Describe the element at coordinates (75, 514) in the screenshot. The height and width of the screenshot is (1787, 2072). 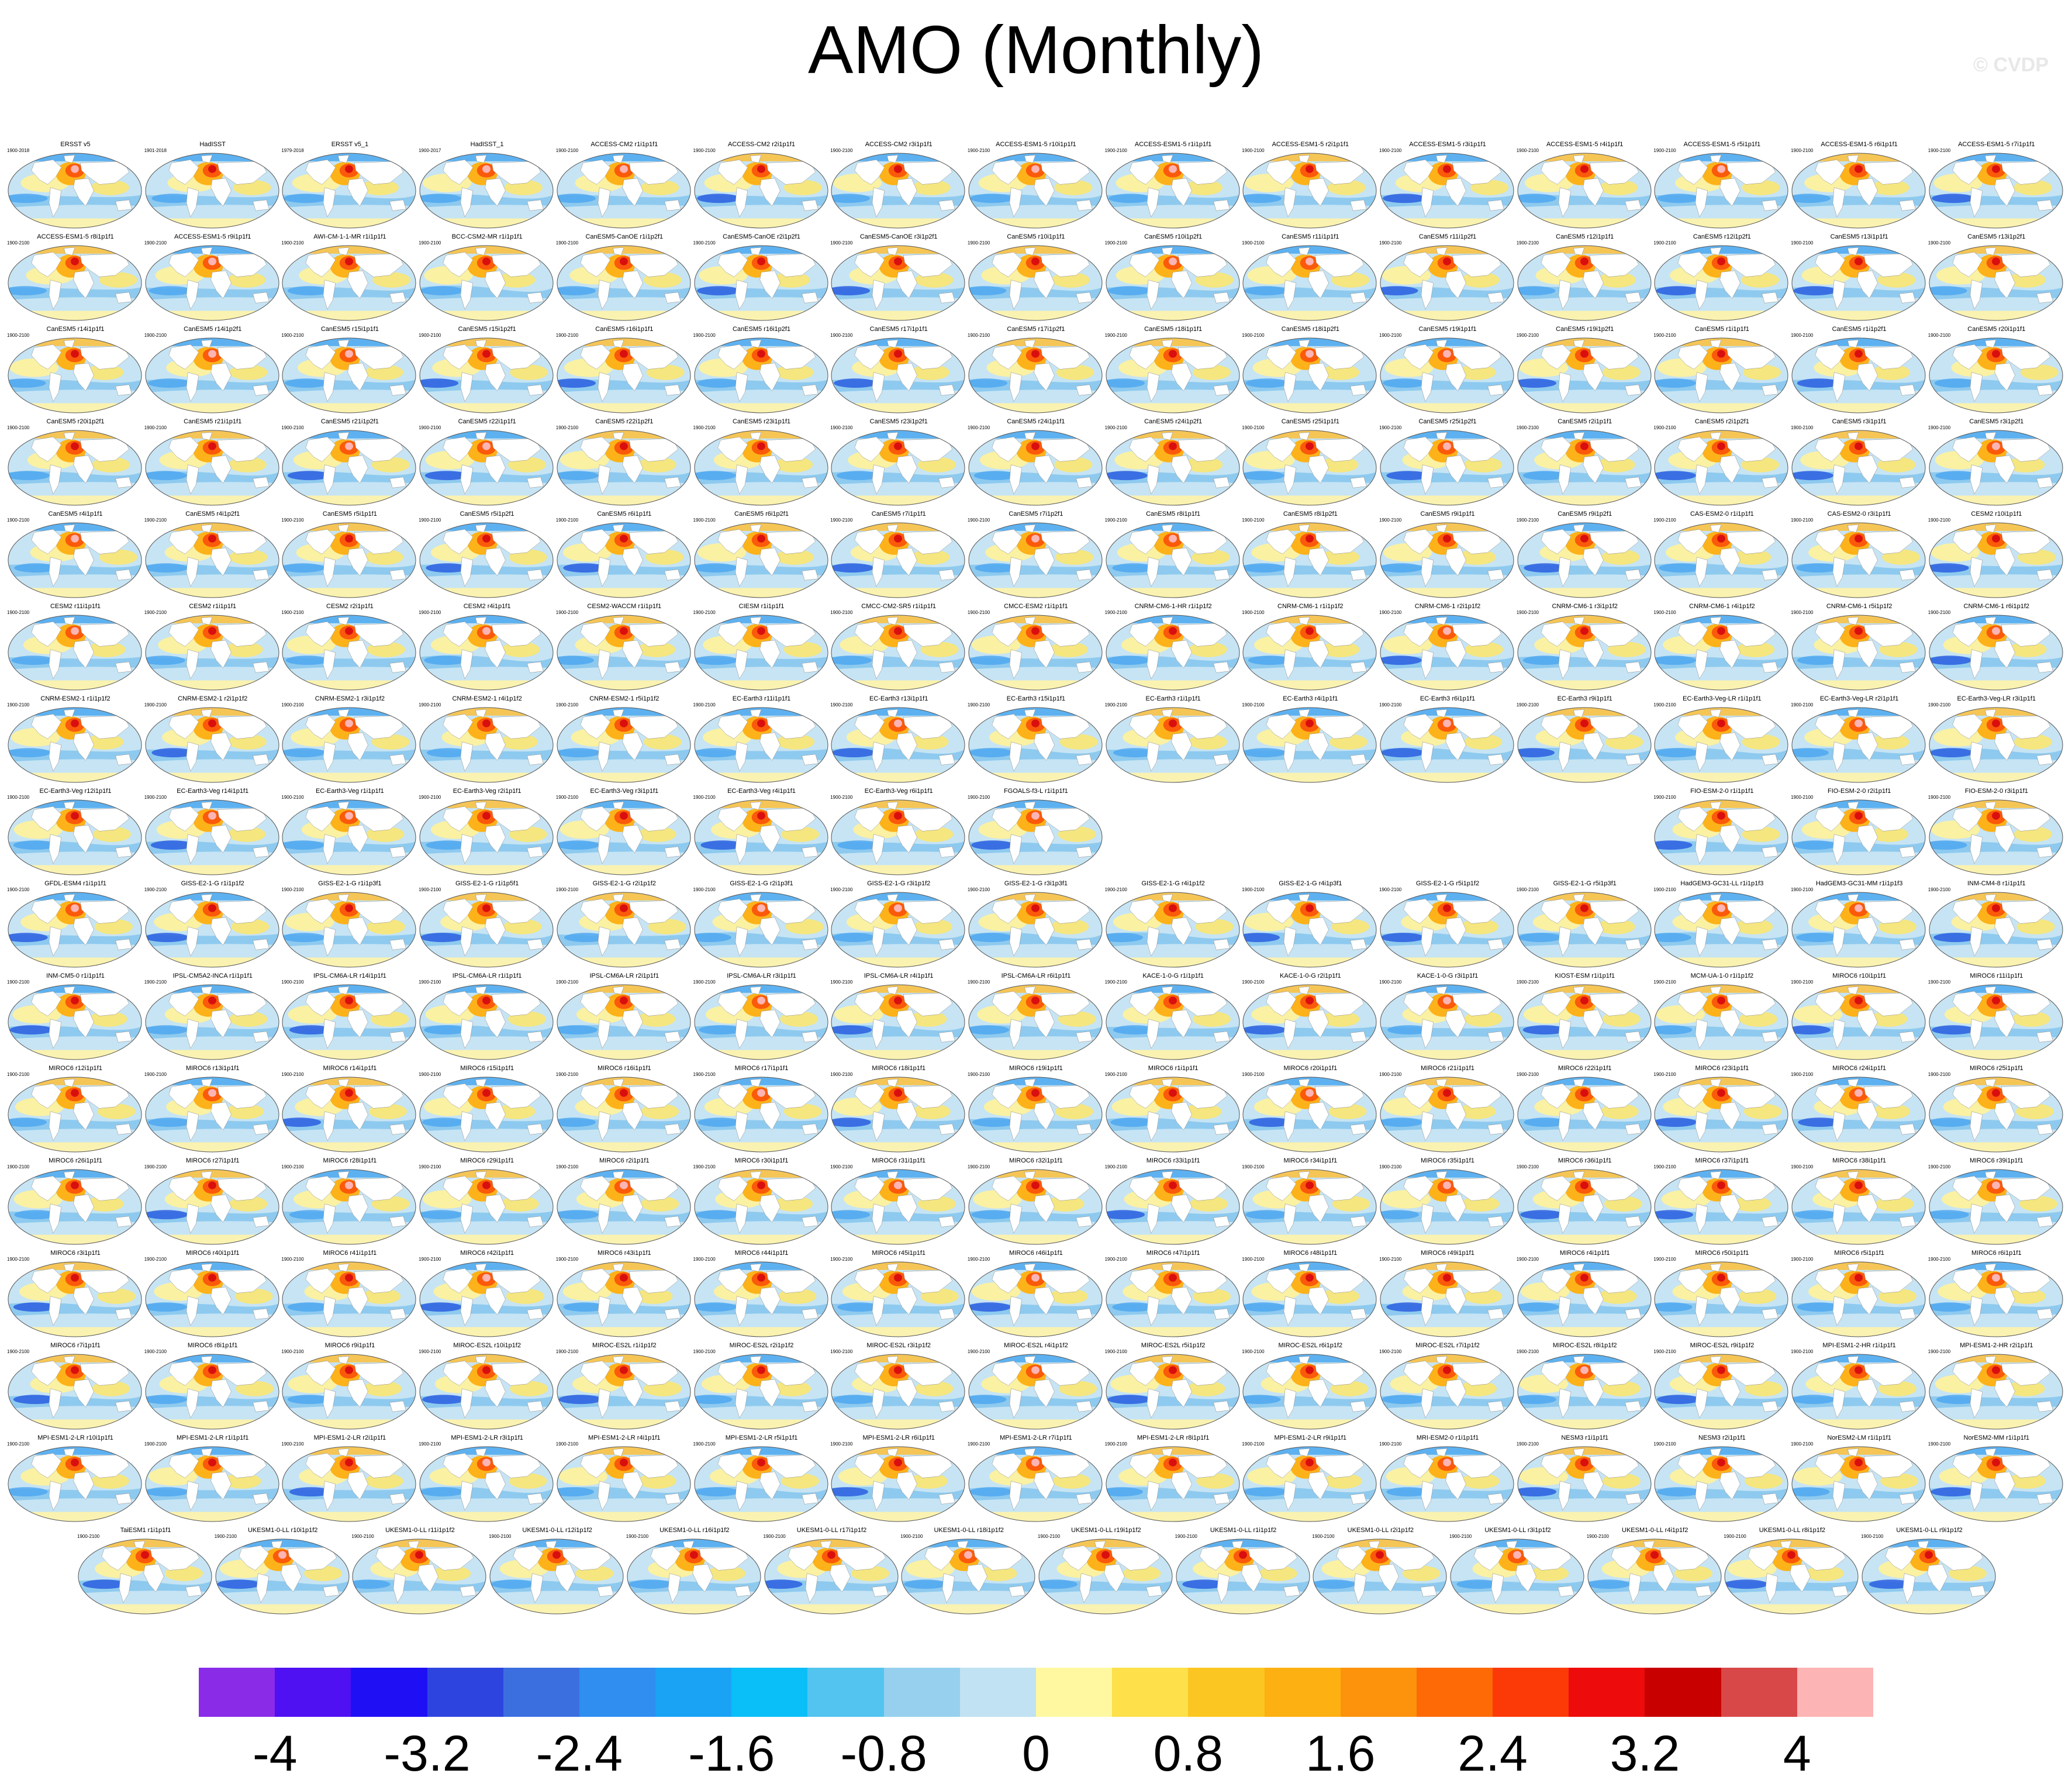
I see `panel-title: CanESM5 r4i1p1f1` at that location.